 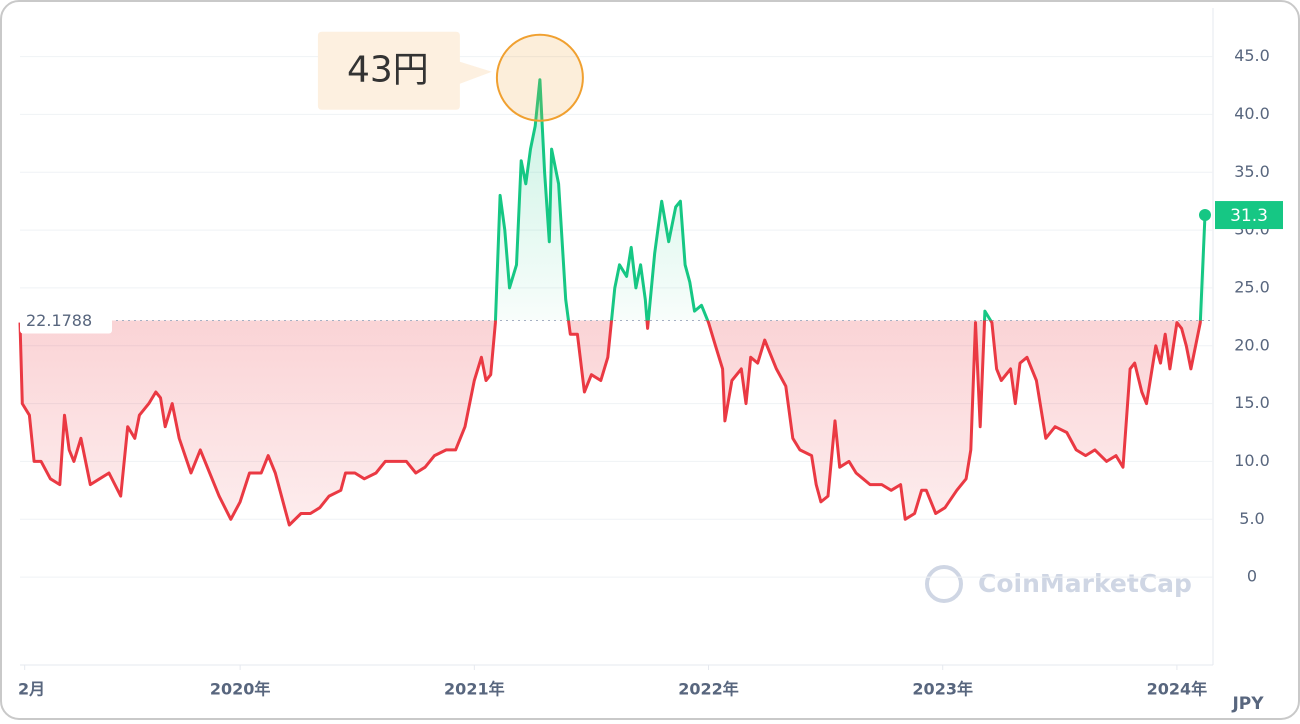 What do you see at coordinates (539, 77) in the screenshot?
I see `peak-highlight` at bounding box center [539, 77].